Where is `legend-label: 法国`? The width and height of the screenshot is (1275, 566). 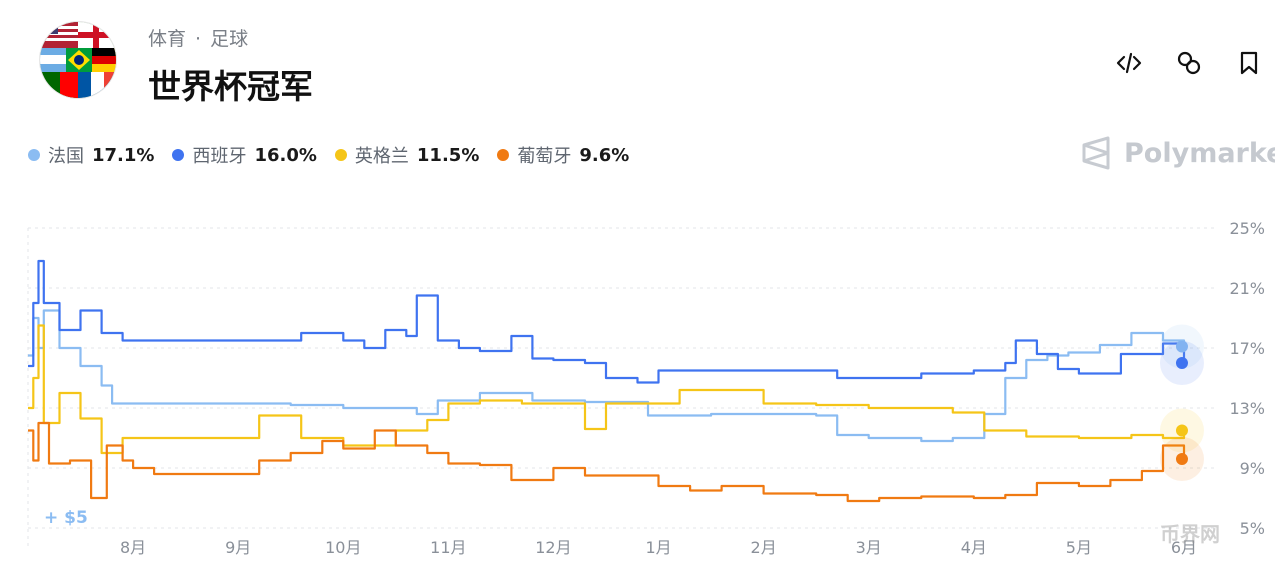 legend-label: 法国 is located at coordinates (66, 156).